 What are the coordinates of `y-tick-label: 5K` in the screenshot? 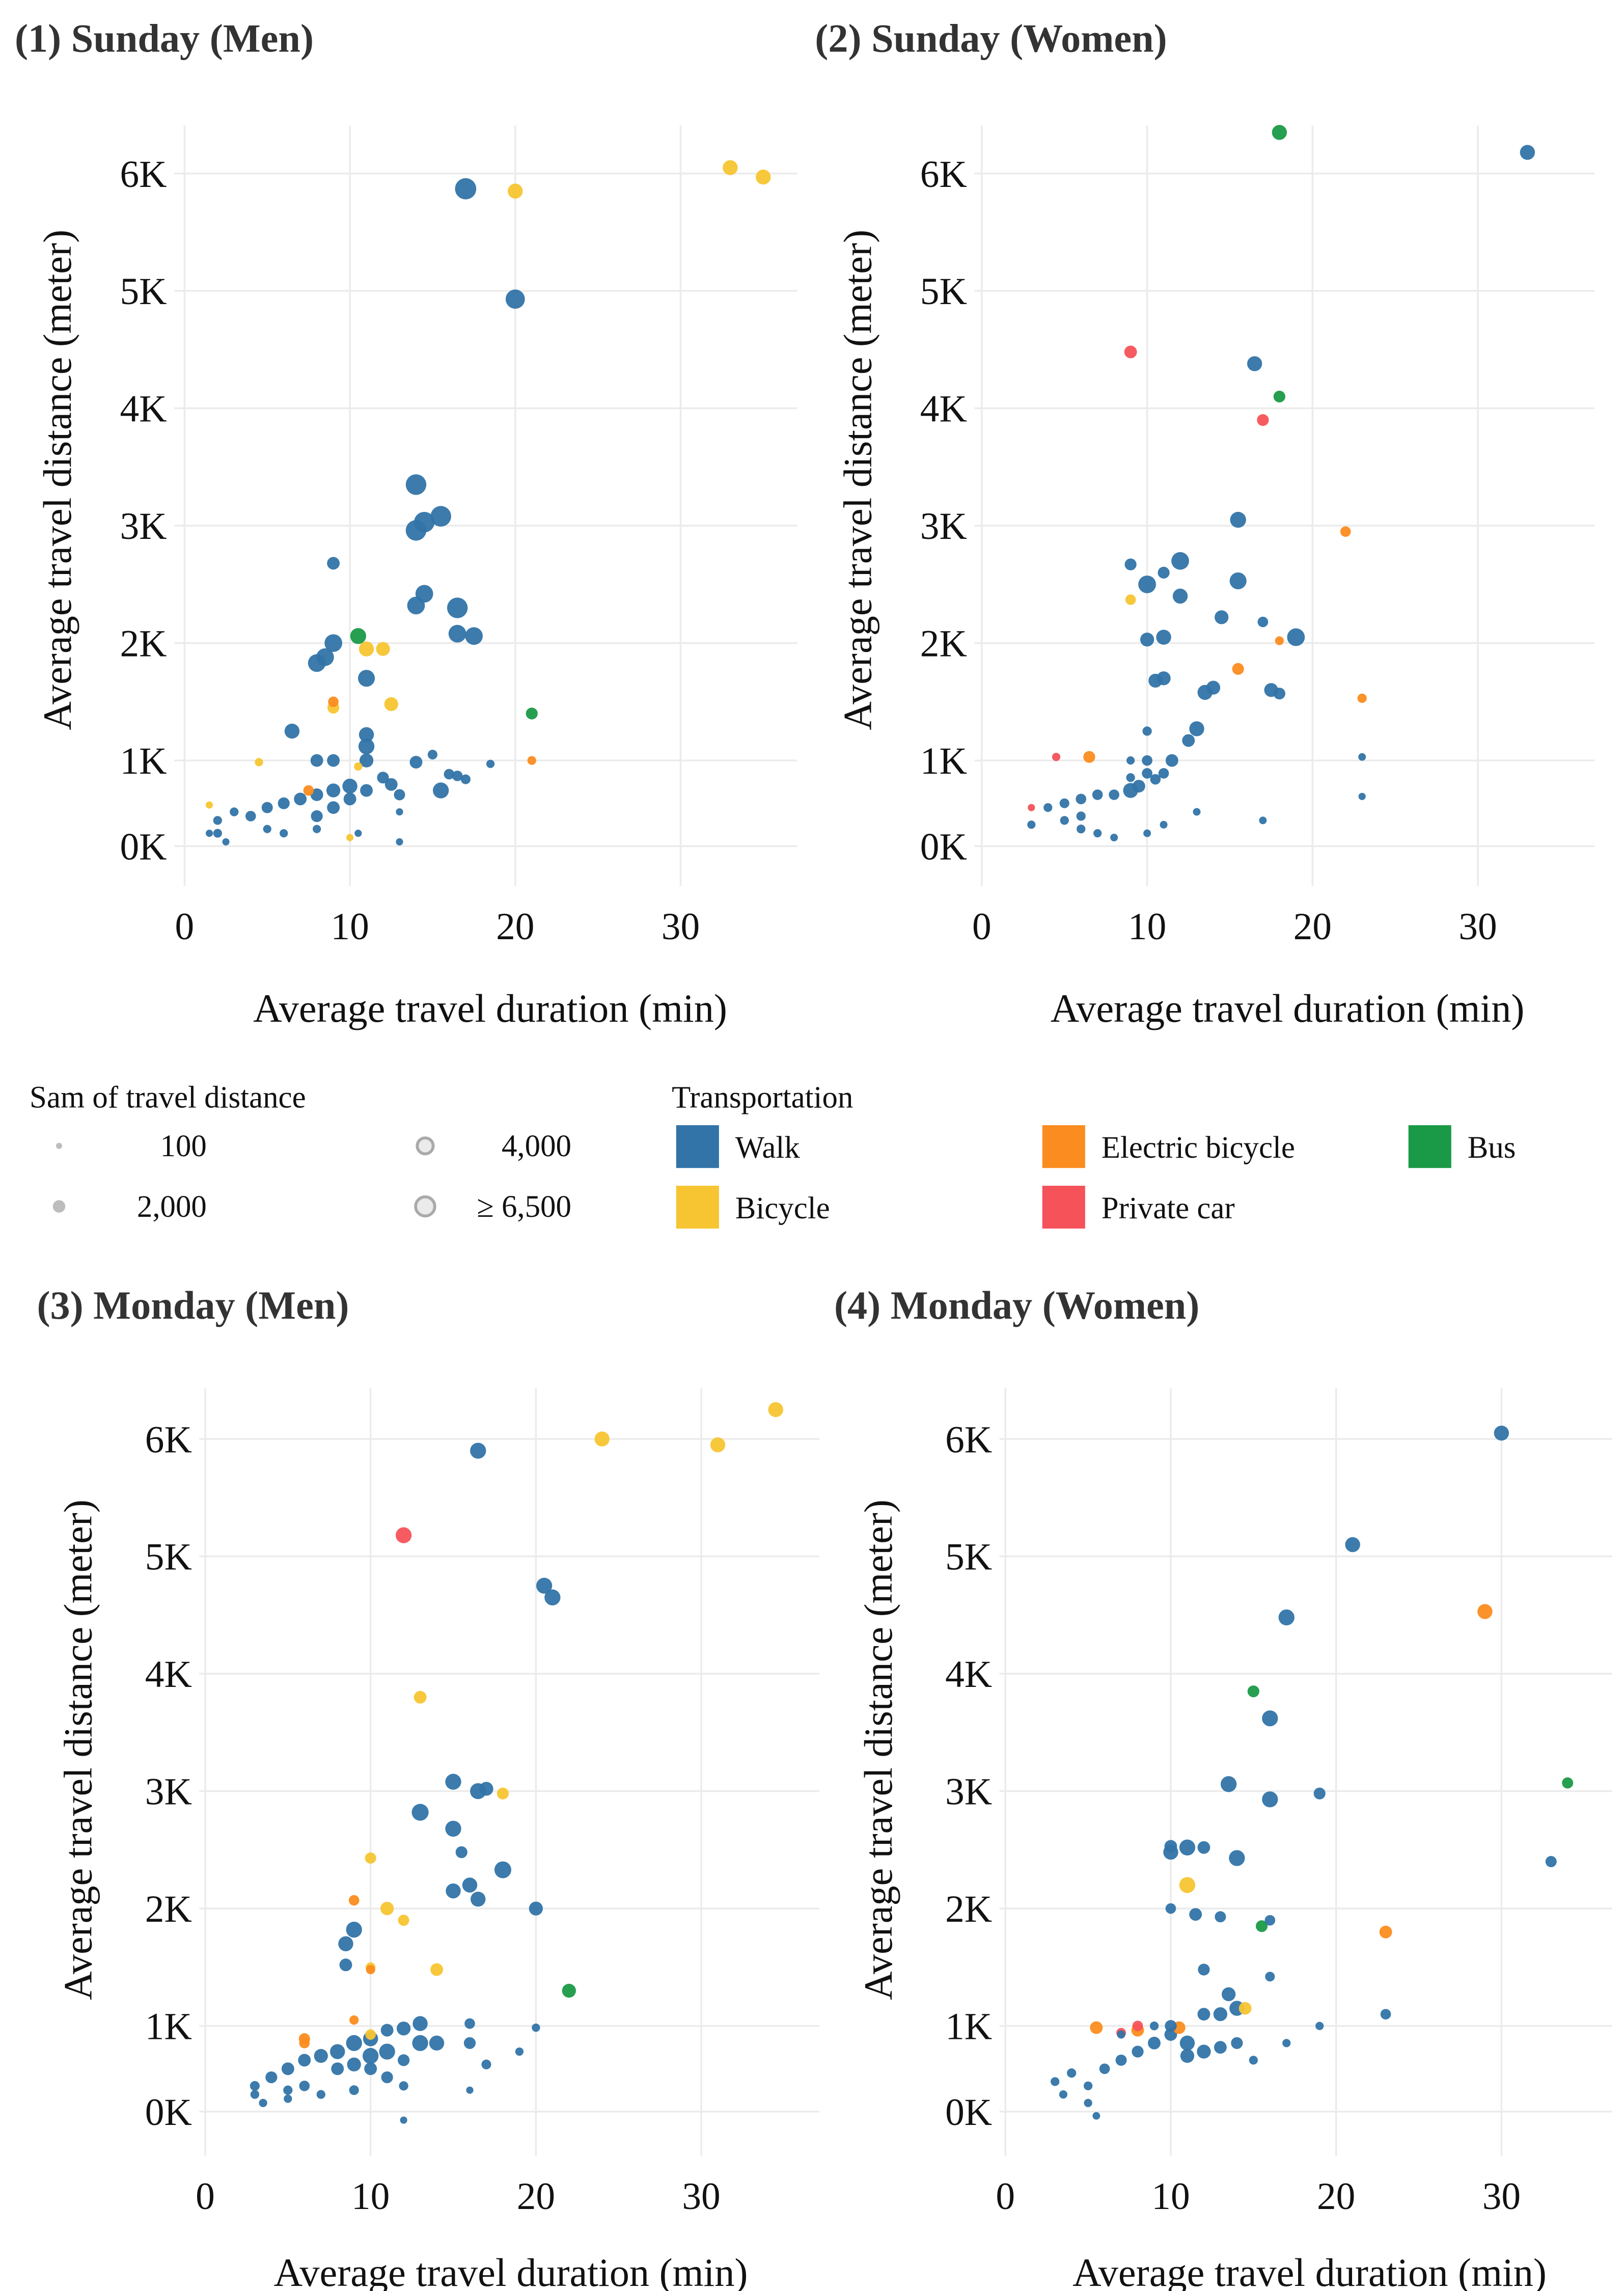 It's located at (943, 292).